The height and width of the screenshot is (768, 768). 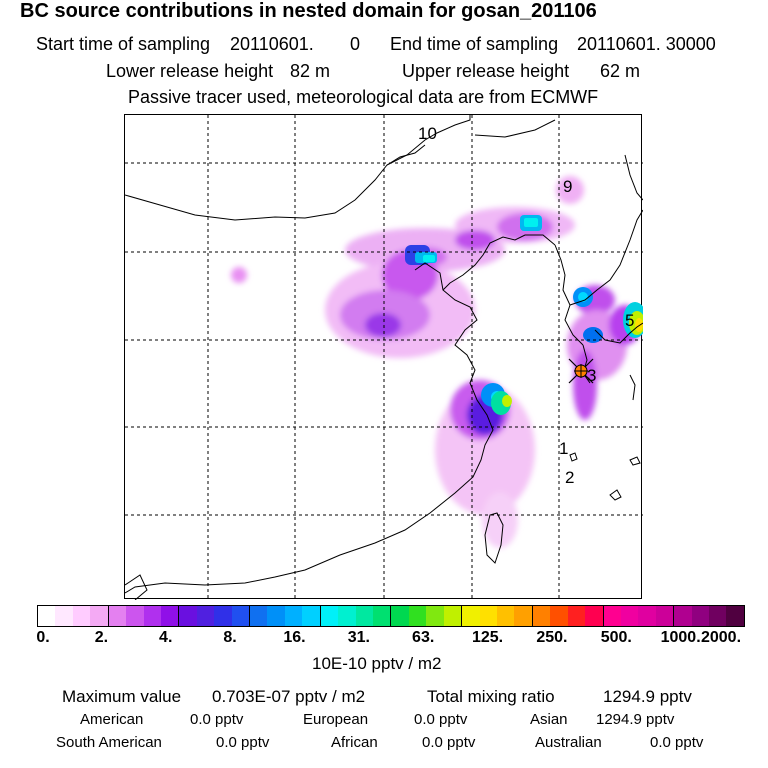 I want to click on region-name: Asian, so click(x=549, y=719).